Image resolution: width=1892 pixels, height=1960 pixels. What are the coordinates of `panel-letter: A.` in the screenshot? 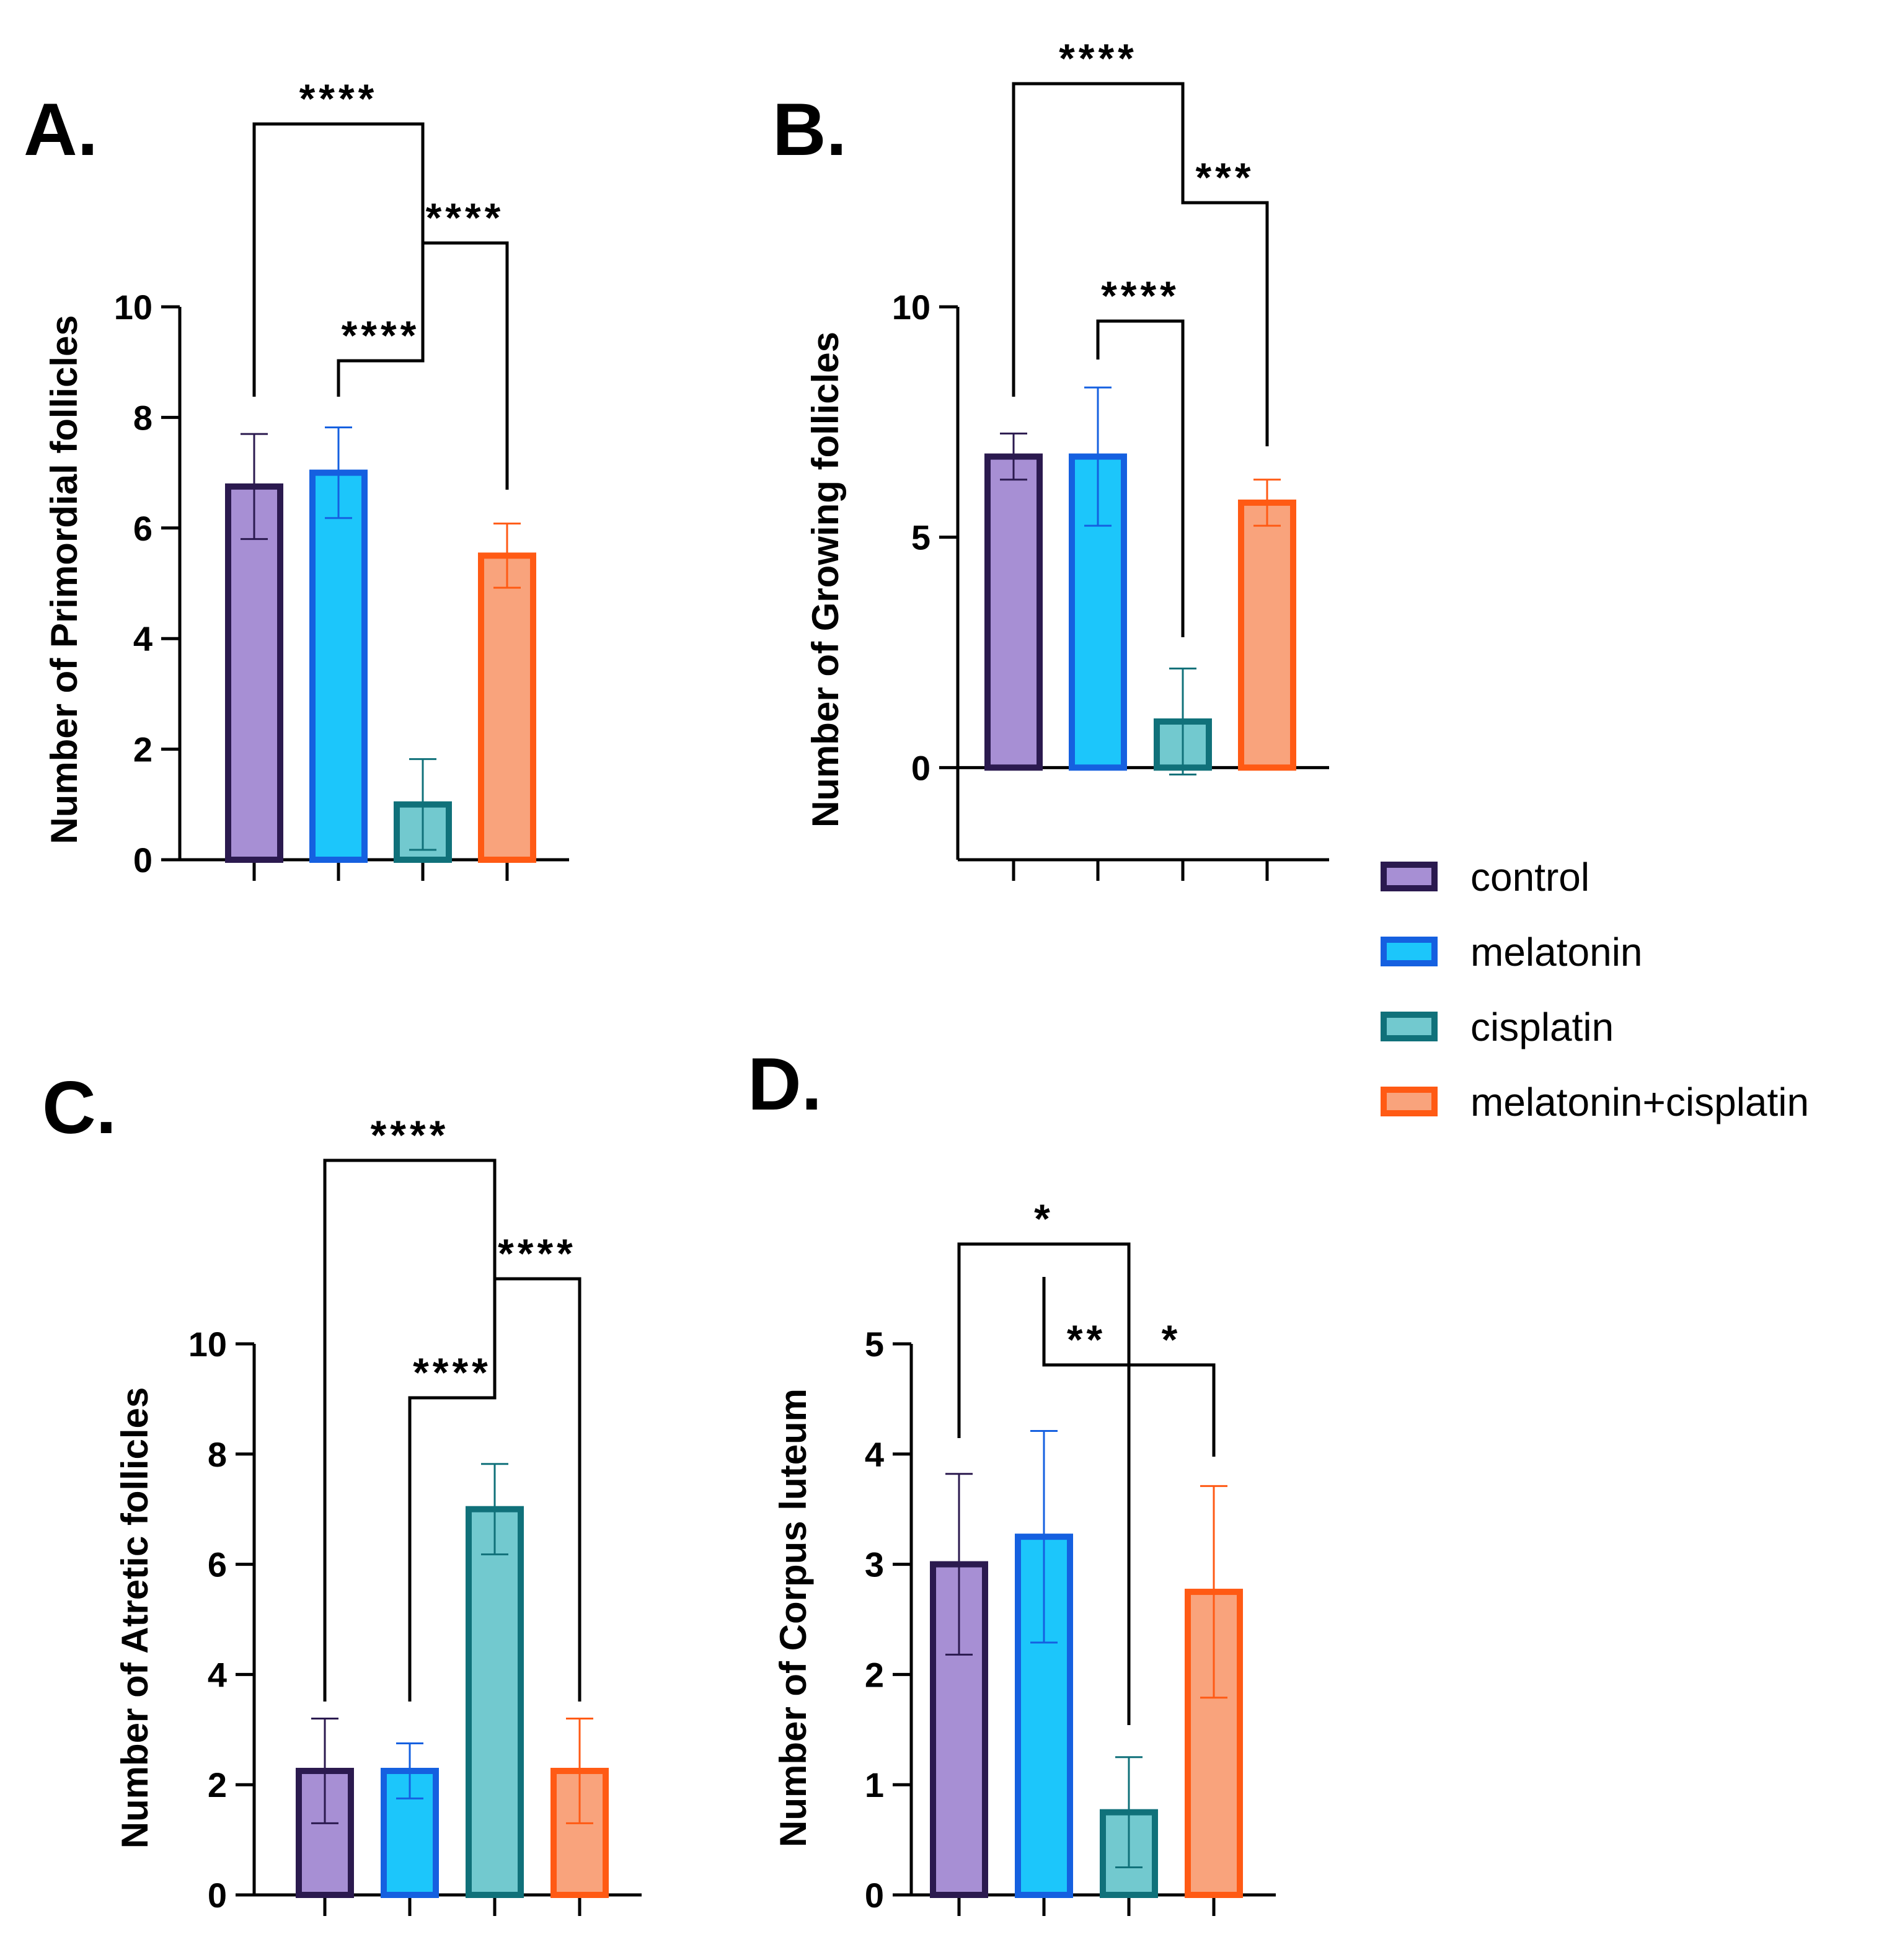 It's located at (61, 129).